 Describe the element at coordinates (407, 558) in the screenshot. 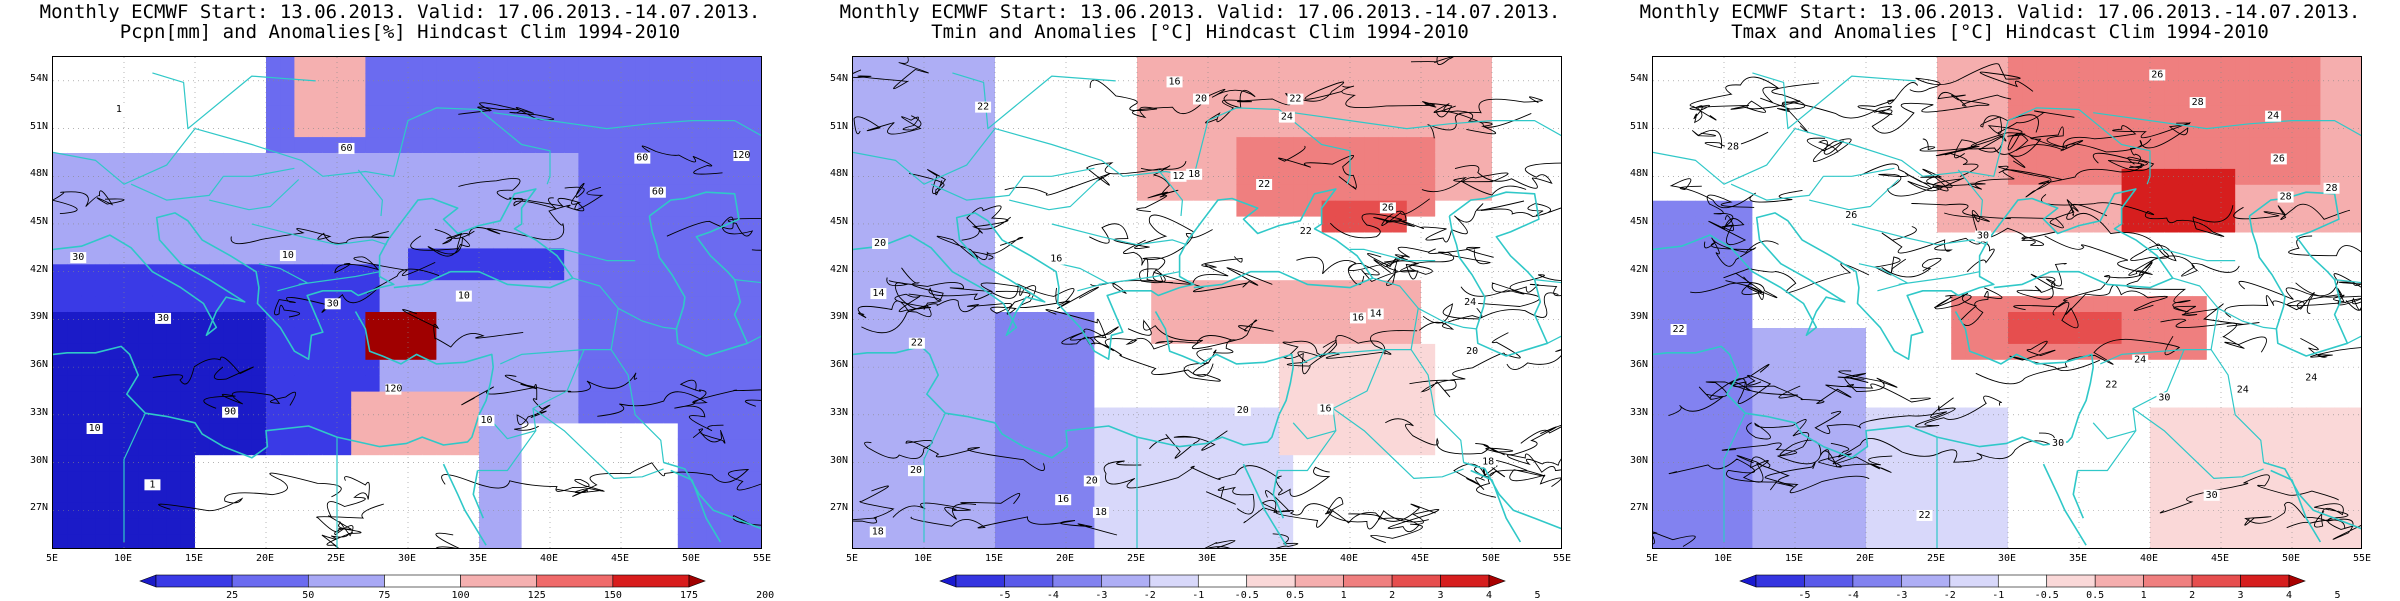

I see `lon-tick-label: 30E` at that location.